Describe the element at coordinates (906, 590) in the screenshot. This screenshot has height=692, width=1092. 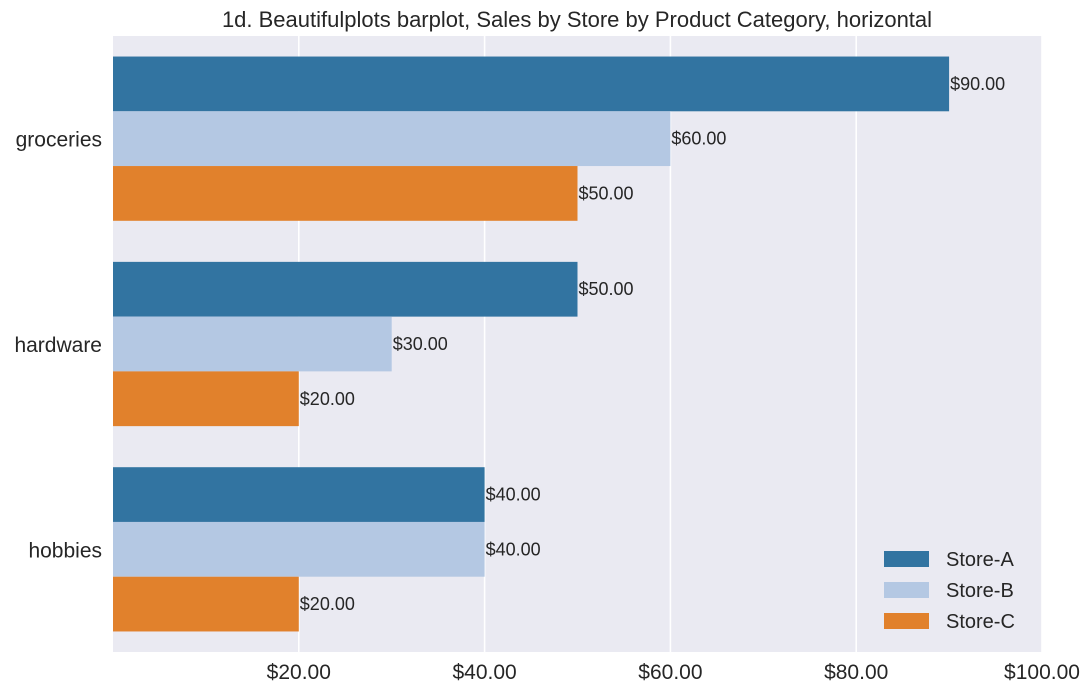
I see `legend-swatch-Store-B` at that location.